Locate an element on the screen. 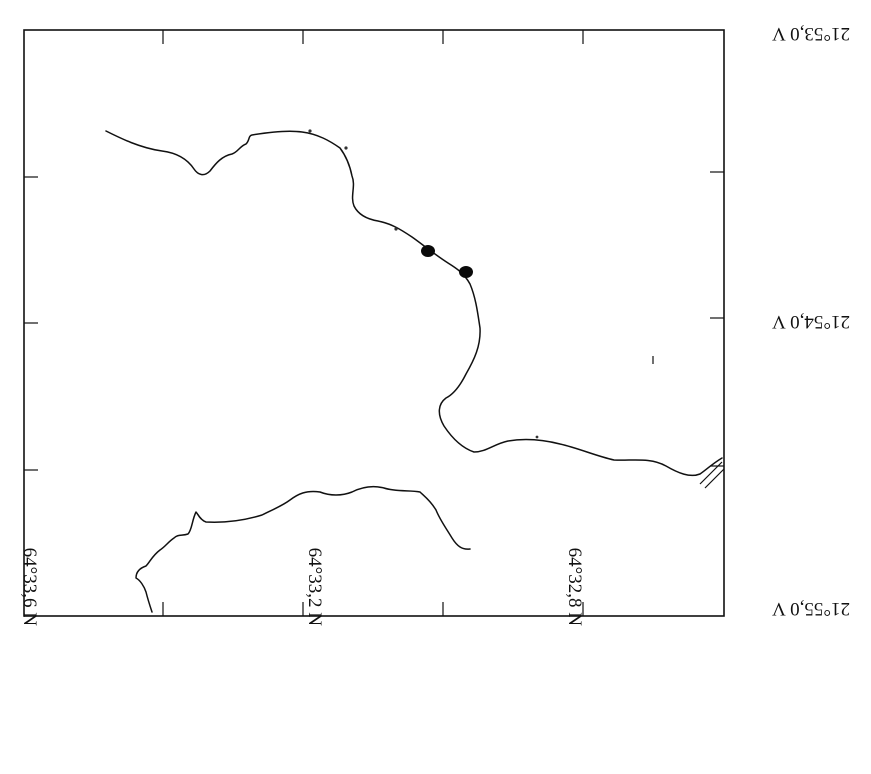  coastline-south is located at coordinates (303, 549).